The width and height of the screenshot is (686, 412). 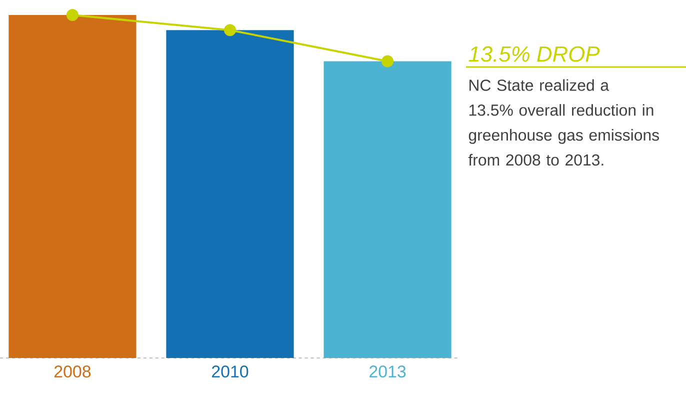 I want to click on x-tick-label: 2013, so click(x=388, y=372).